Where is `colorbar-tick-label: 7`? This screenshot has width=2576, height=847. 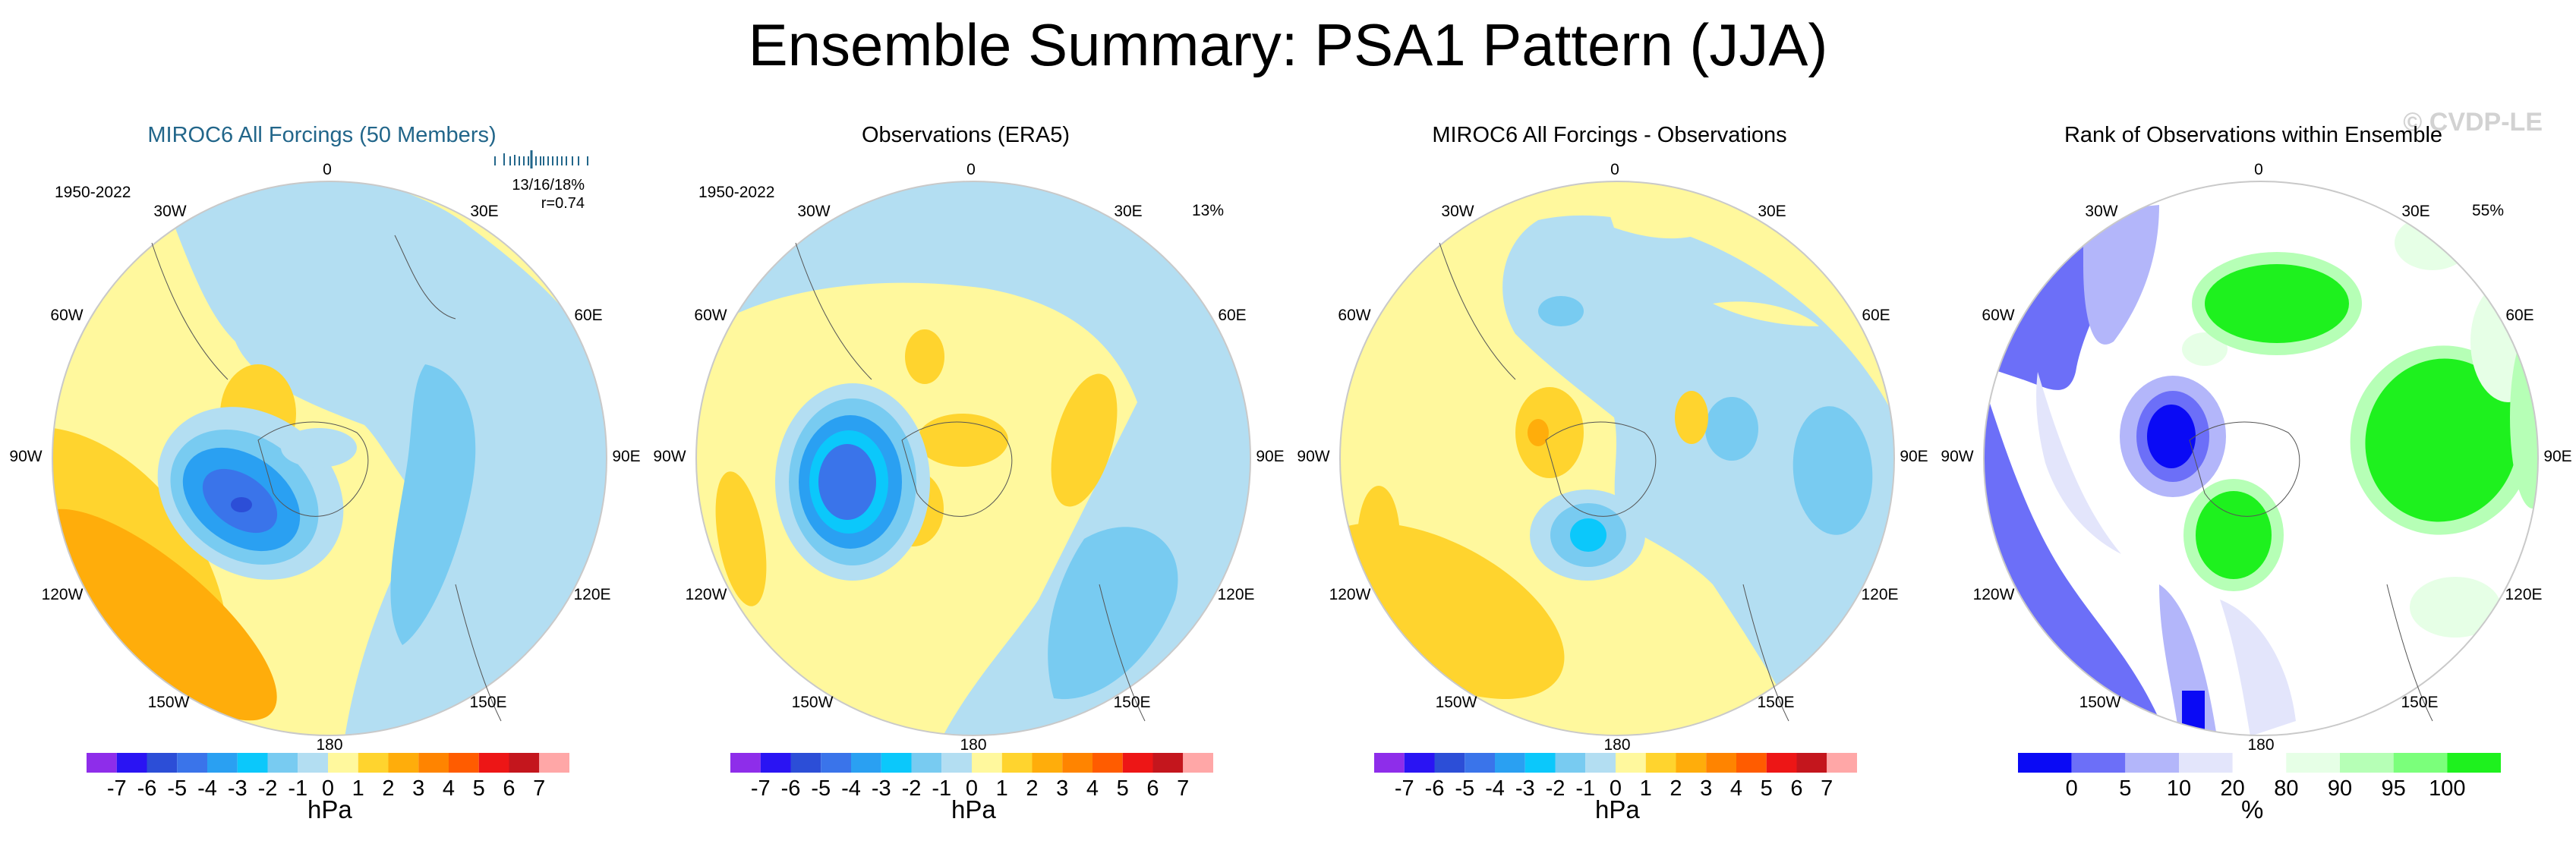 colorbar-tick-label: 7 is located at coordinates (539, 787).